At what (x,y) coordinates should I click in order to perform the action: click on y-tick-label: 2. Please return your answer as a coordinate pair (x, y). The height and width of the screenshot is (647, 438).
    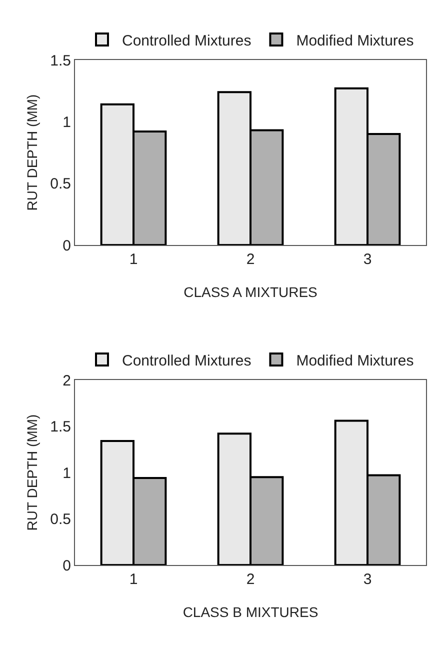
    Looking at the image, I should click on (66, 381).